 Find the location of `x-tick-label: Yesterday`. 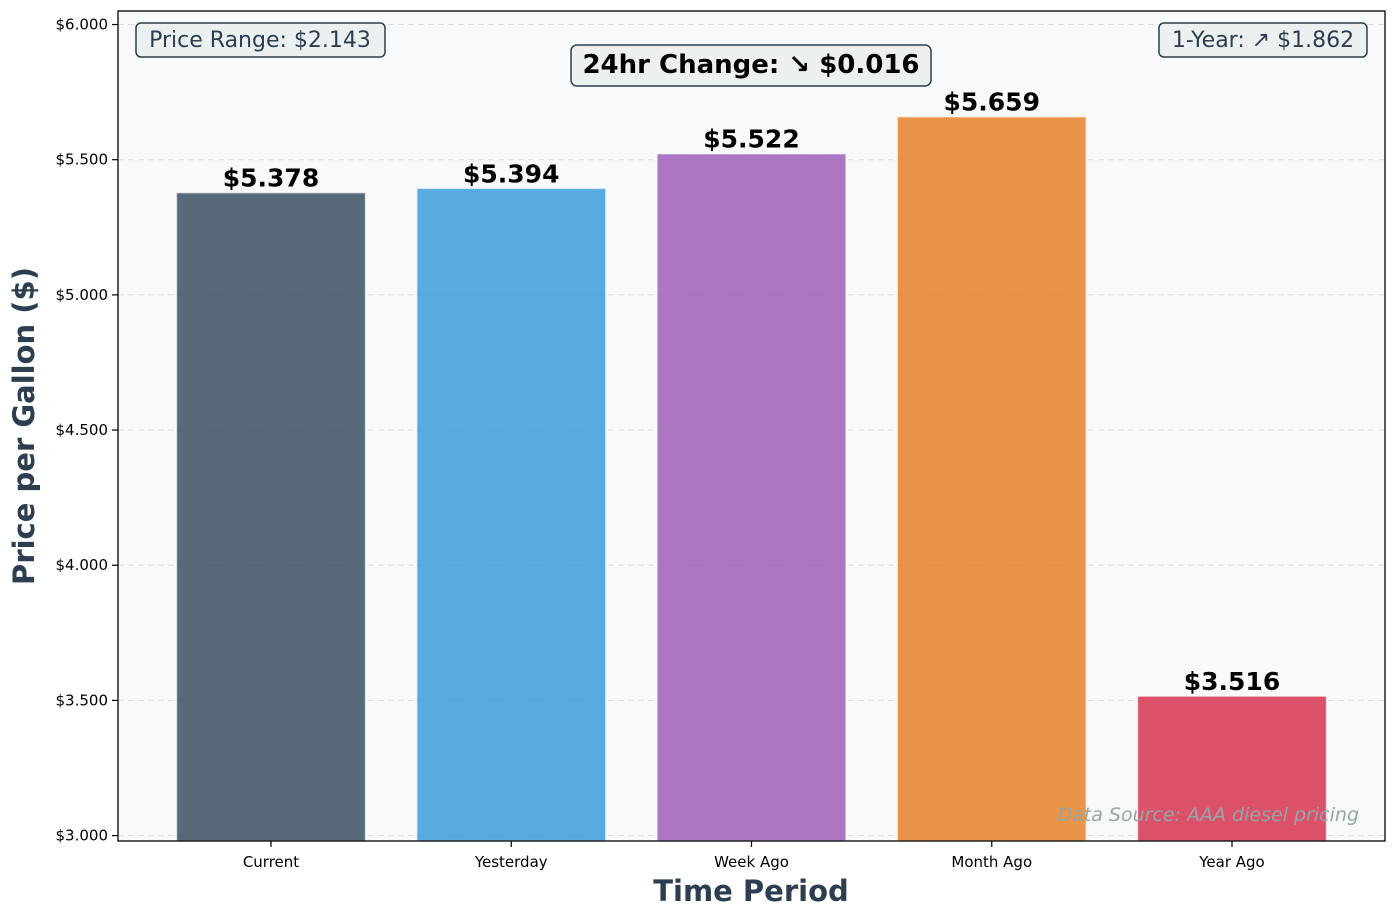

x-tick-label: Yesterday is located at coordinates (511, 862).